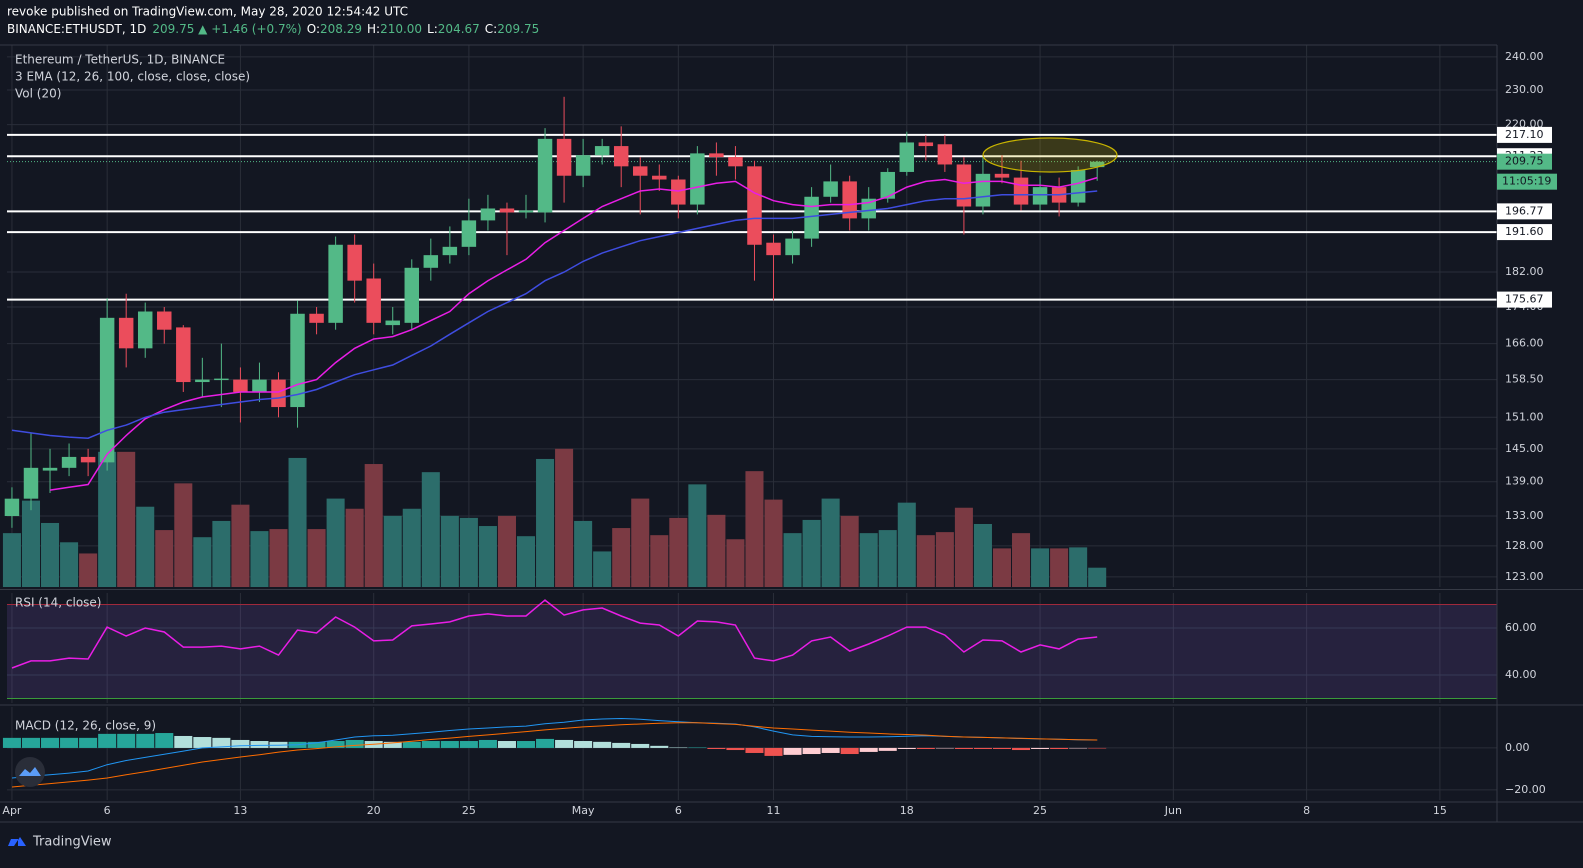  What do you see at coordinates (1521, 627) in the screenshot?
I see `y-tick-label: 60.00` at bounding box center [1521, 627].